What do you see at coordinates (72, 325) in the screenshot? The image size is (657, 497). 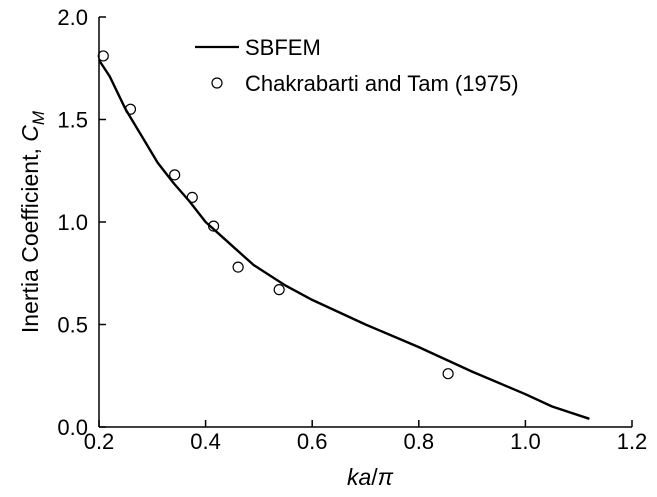 I see `y-tick-label: 0.5` at bounding box center [72, 325].